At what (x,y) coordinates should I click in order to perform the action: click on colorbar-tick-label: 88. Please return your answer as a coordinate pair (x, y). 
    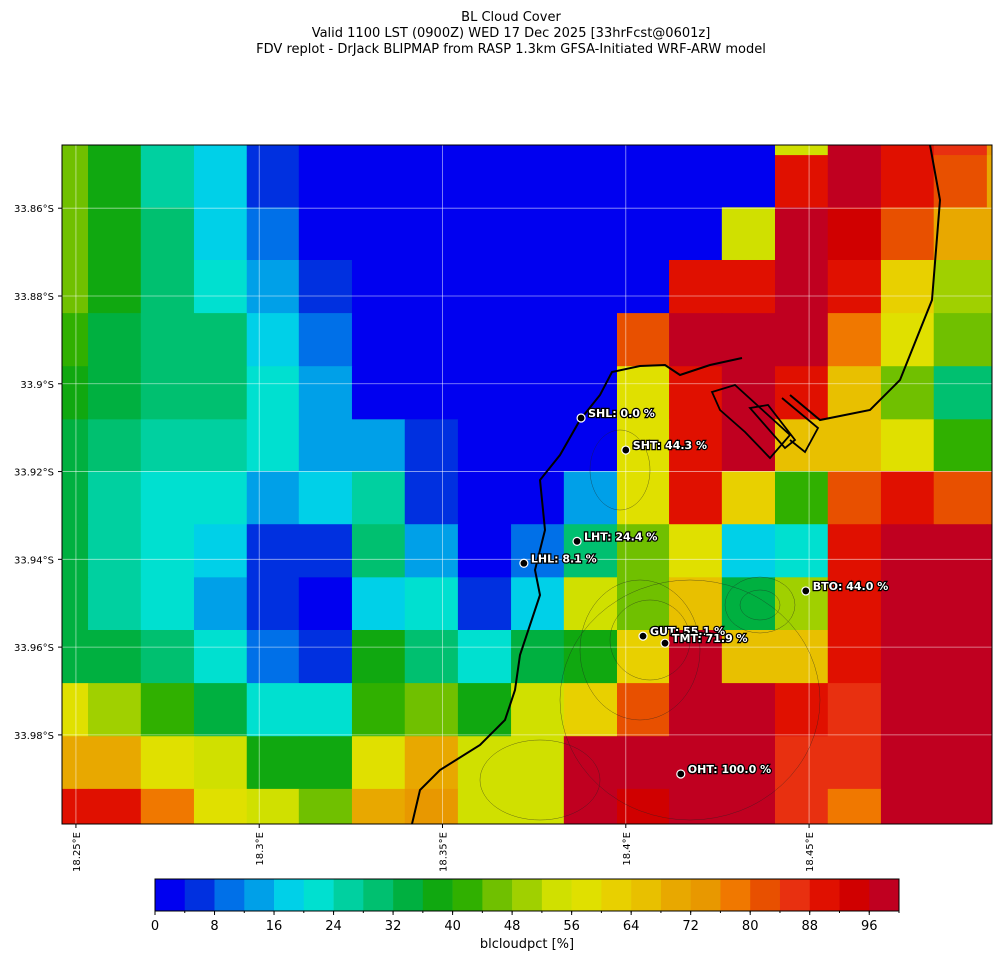
    Looking at the image, I should click on (809, 926).